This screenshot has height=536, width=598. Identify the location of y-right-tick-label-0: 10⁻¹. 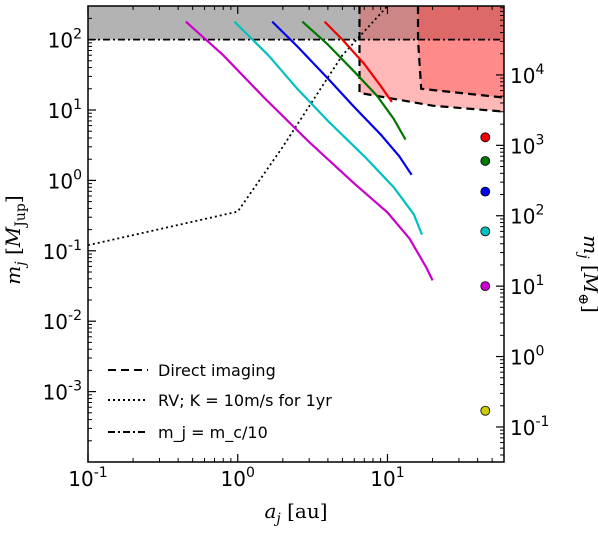
(529, 427).